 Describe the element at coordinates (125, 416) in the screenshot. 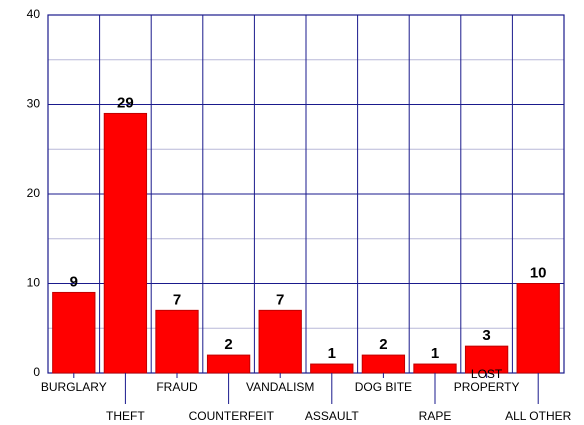

I see `x-tick-label: THEFT` at that location.